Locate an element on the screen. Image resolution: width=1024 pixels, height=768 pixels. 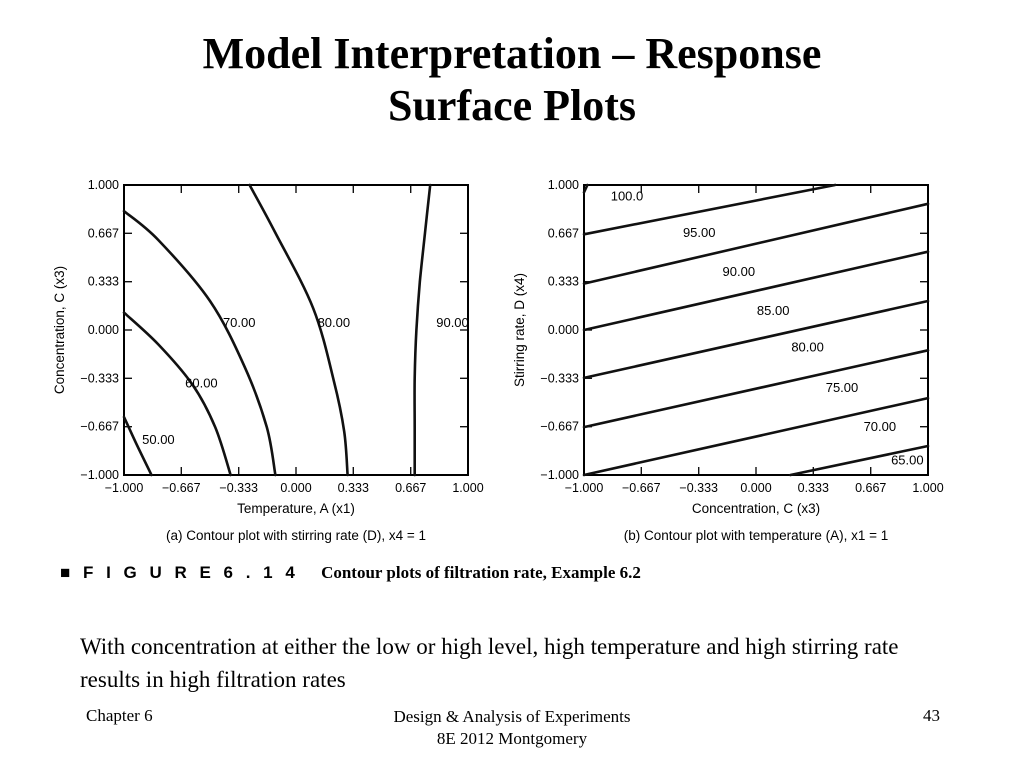
contour-label-85.00: 85.00 is located at coordinates (773, 310).